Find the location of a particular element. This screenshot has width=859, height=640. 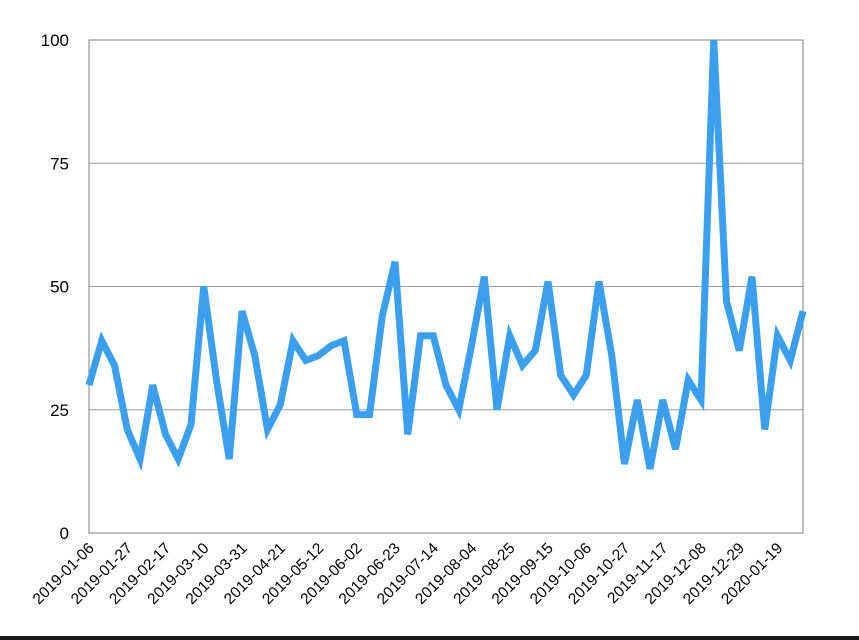

y-tick-label: 25 is located at coordinates (59, 410).